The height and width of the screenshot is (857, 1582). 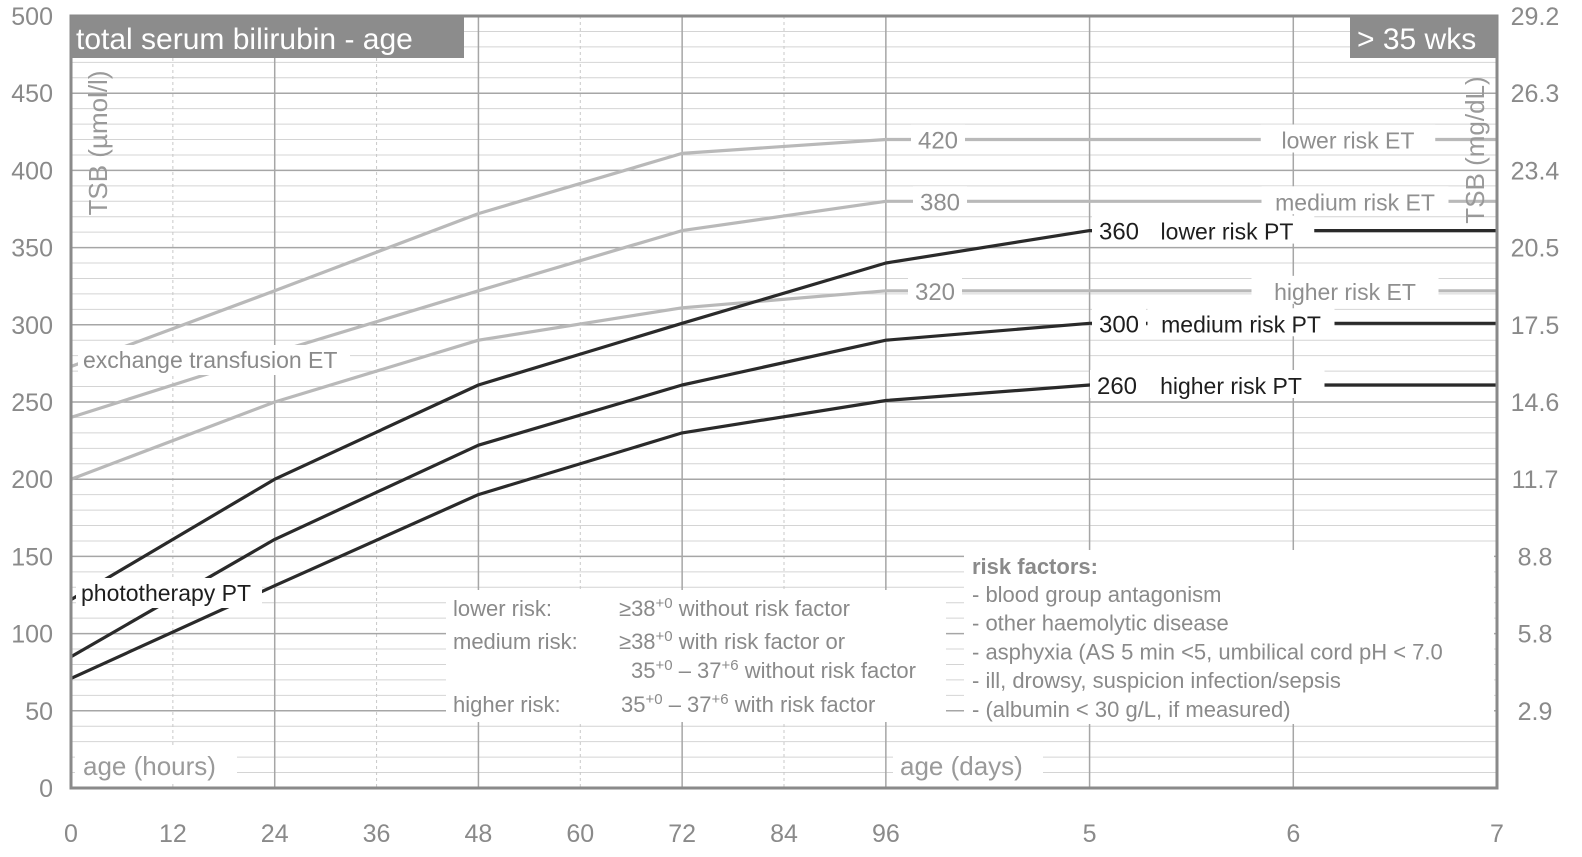 I want to click on x-tick: 36, so click(x=377, y=834).